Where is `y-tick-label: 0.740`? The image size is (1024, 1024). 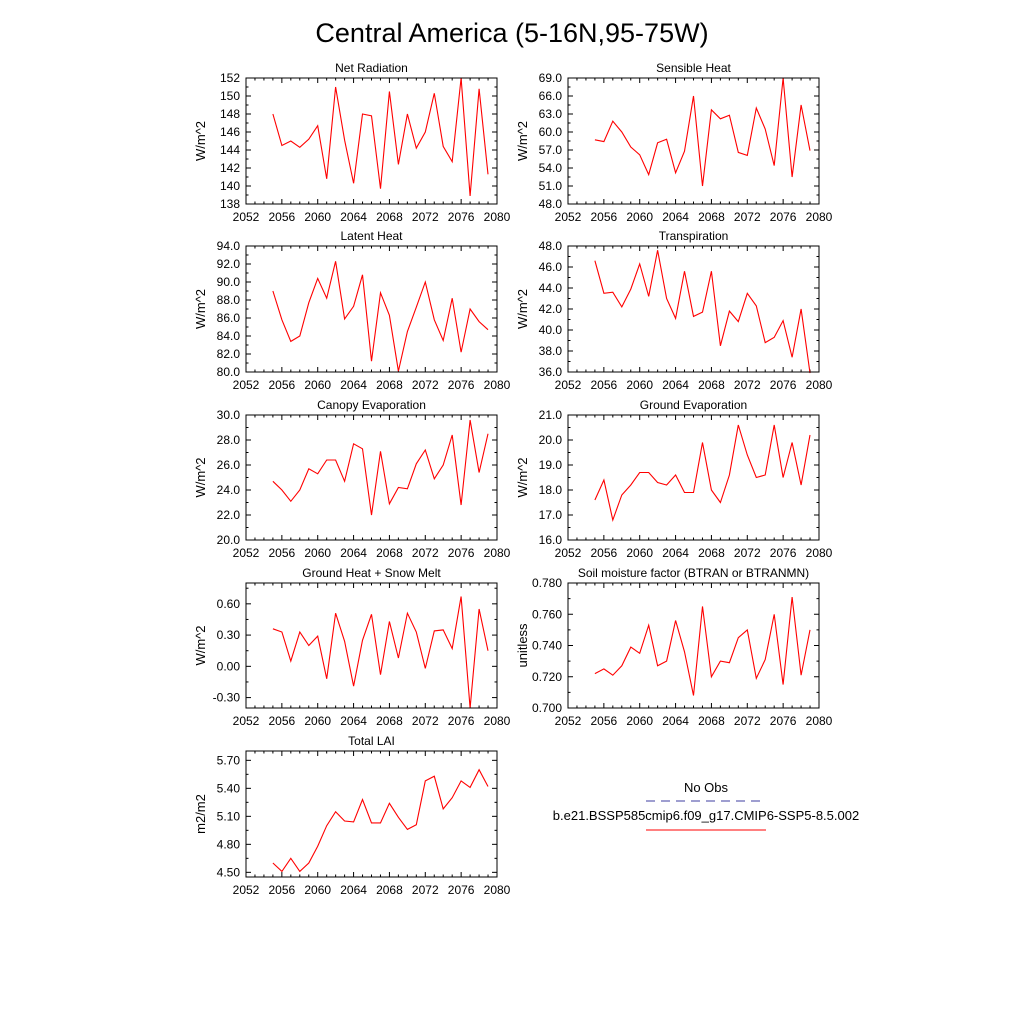
y-tick-label: 0.740 is located at coordinates (547, 646).